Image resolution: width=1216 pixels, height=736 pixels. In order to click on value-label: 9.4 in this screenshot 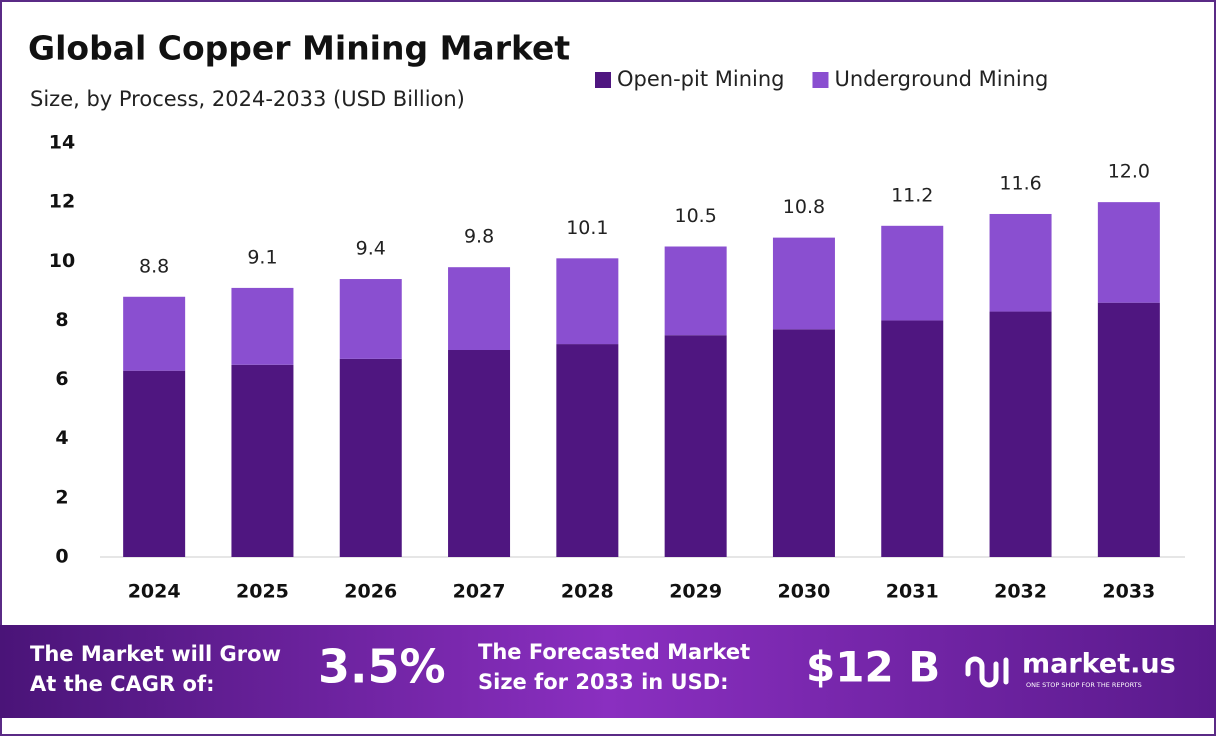, I will do `click(371, 249)`.